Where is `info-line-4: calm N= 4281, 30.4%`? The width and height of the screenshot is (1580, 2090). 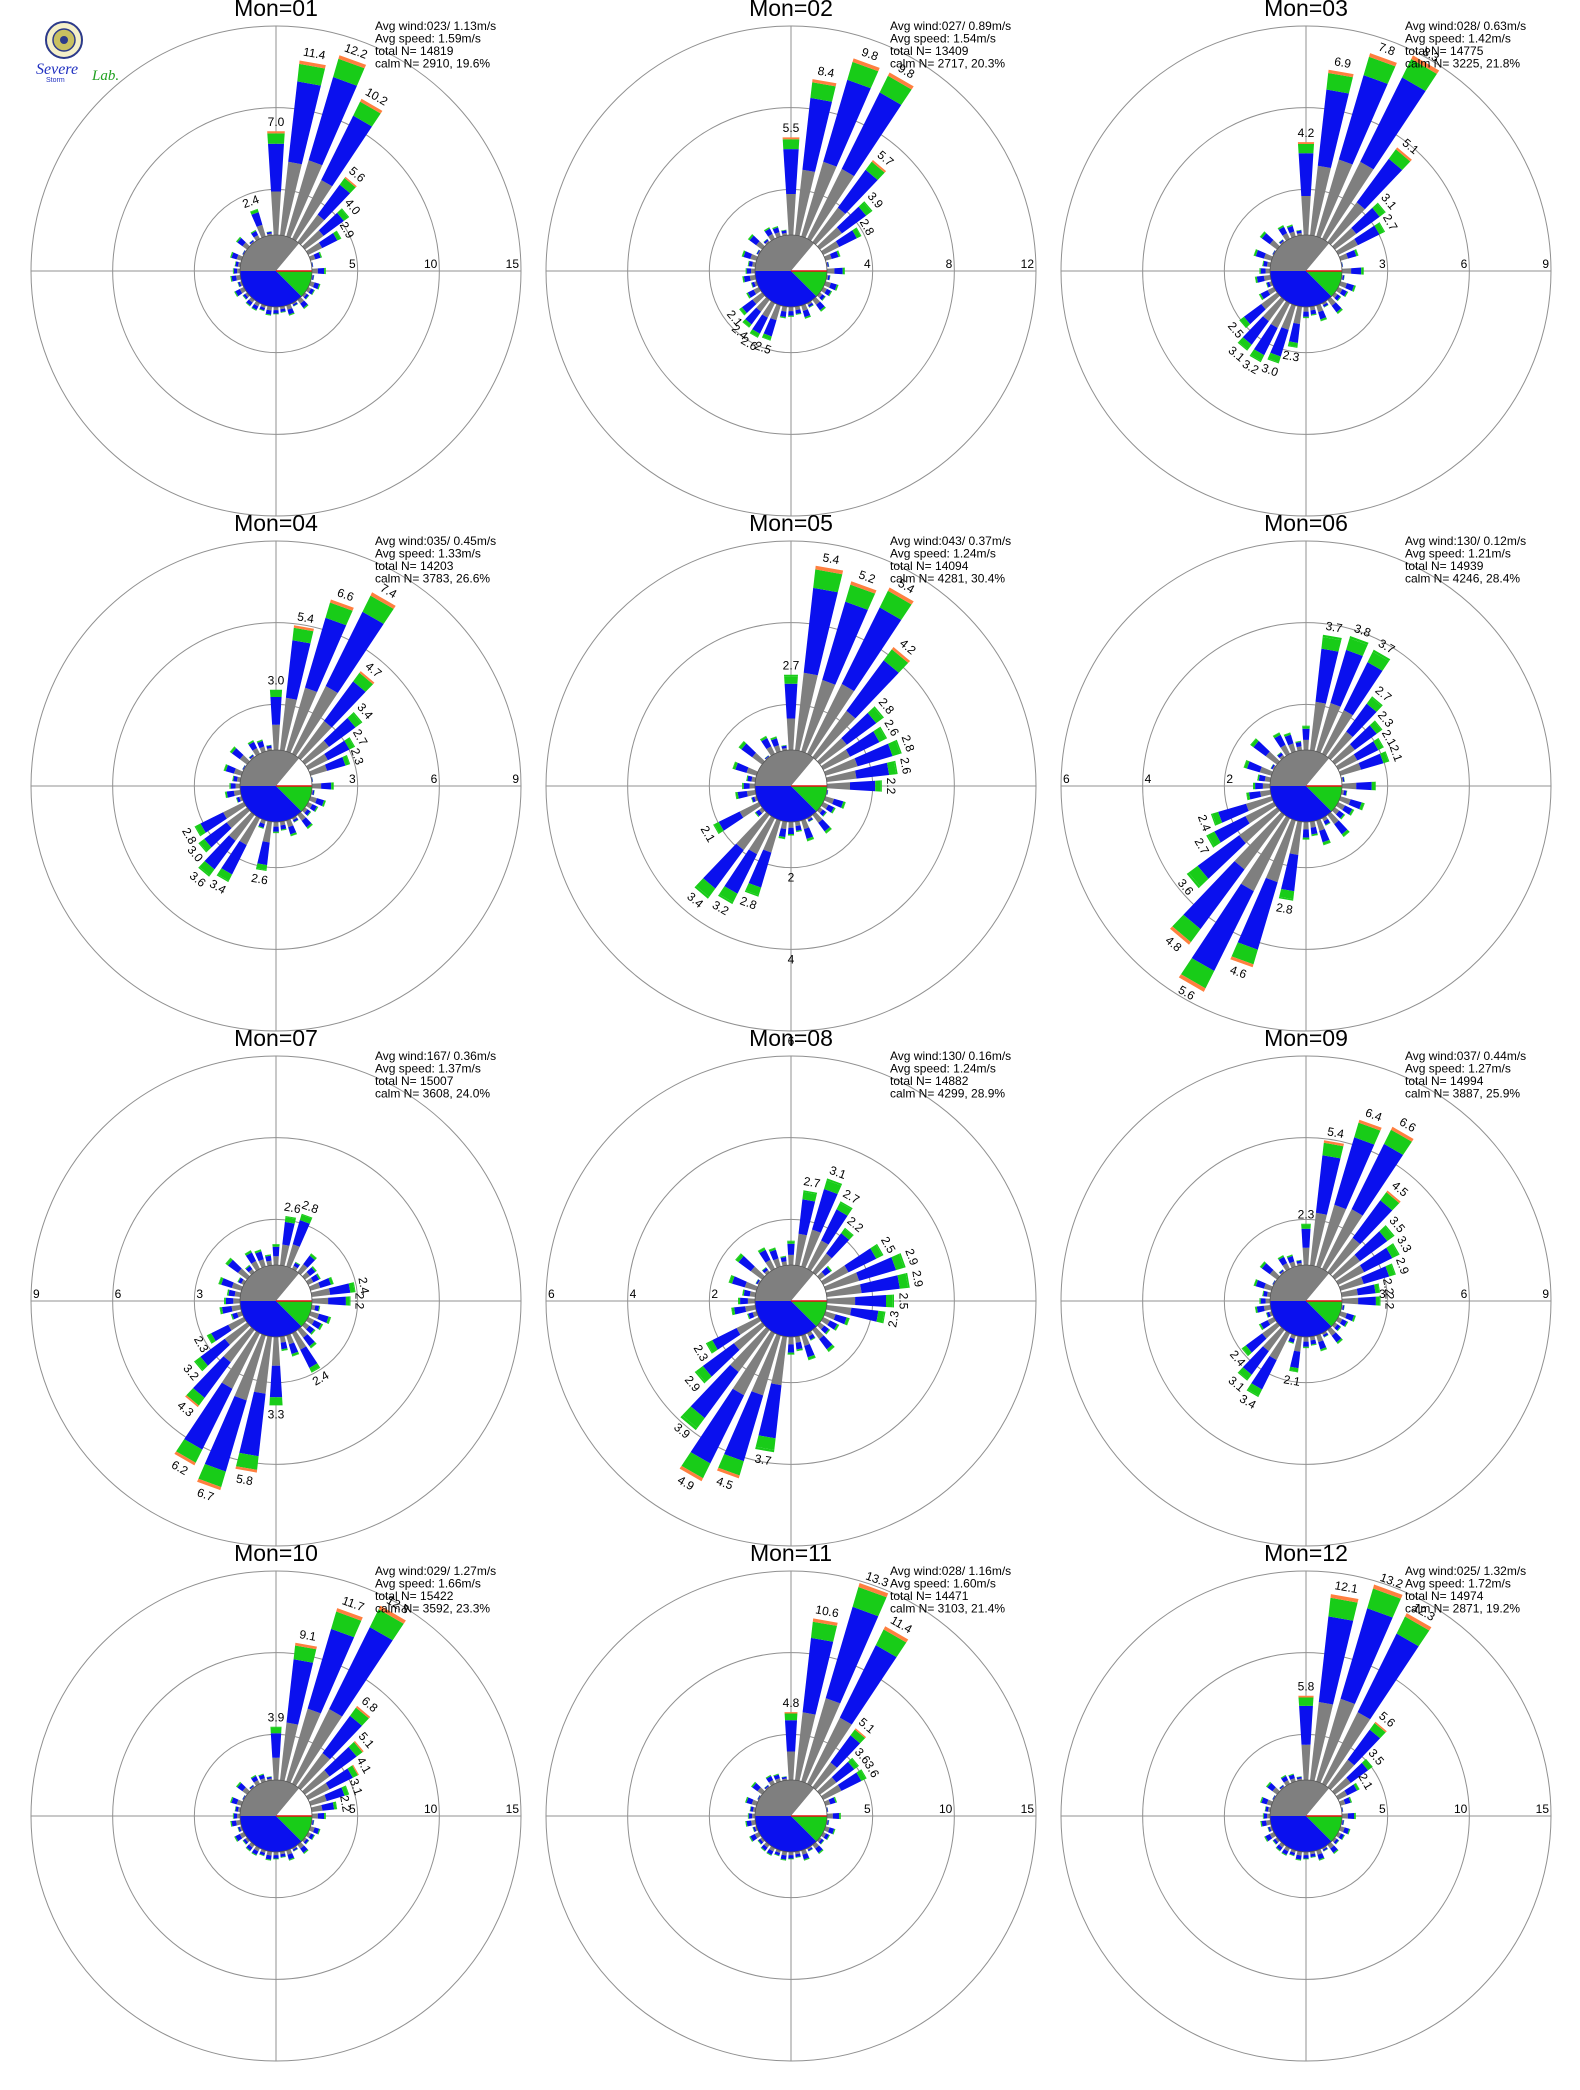
info-line-4: calm N= 4281, 30.4% is located at coordinates (947, 579).